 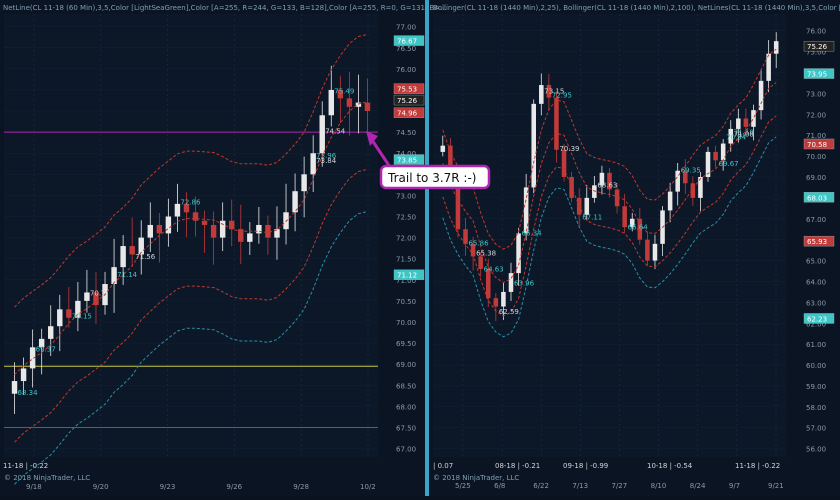 I want to click on annotation-label: 63.96, so click(x=524, y=283).